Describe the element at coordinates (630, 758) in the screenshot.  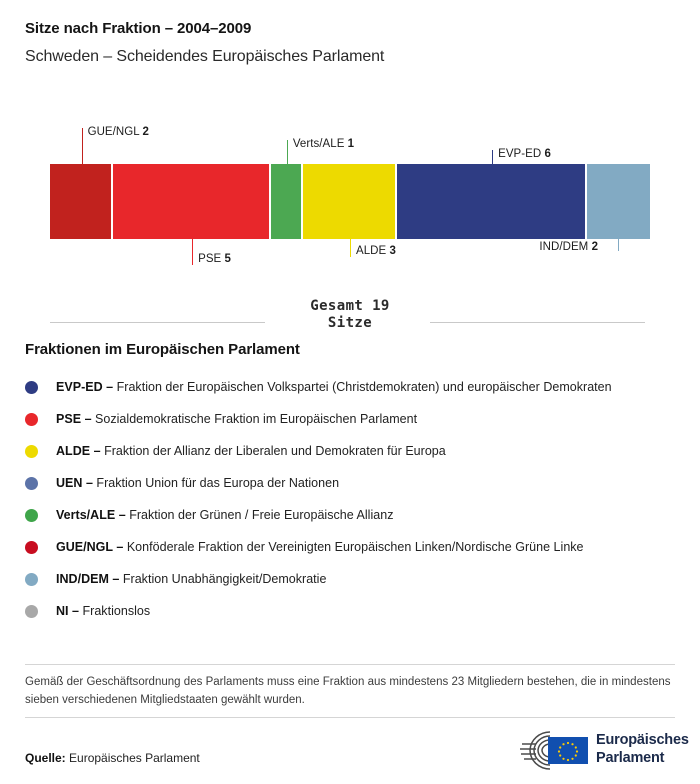
I see `logo-line-2: Parlament` at that location.